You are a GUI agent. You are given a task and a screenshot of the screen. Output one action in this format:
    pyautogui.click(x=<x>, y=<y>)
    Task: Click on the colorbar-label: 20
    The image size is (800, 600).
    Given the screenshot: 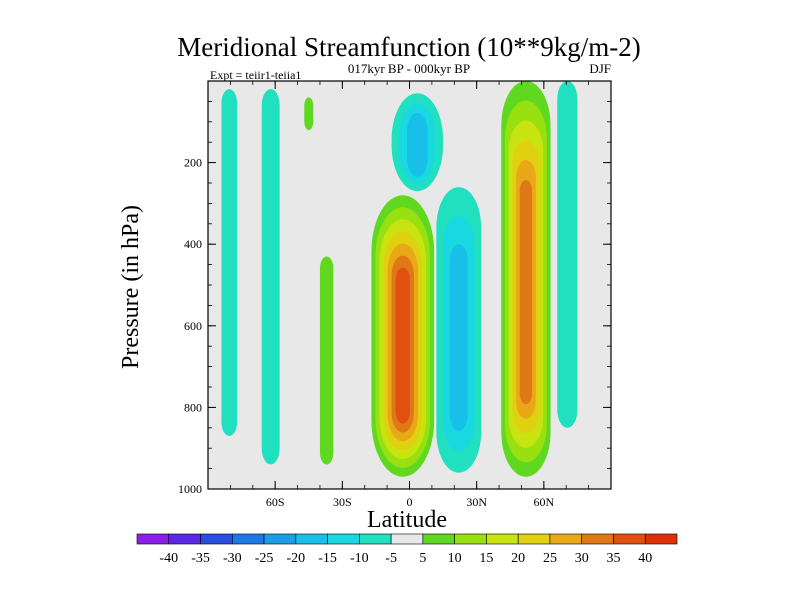 What is the action you would take?
    pyautogui.click(x=518, y=558)
    